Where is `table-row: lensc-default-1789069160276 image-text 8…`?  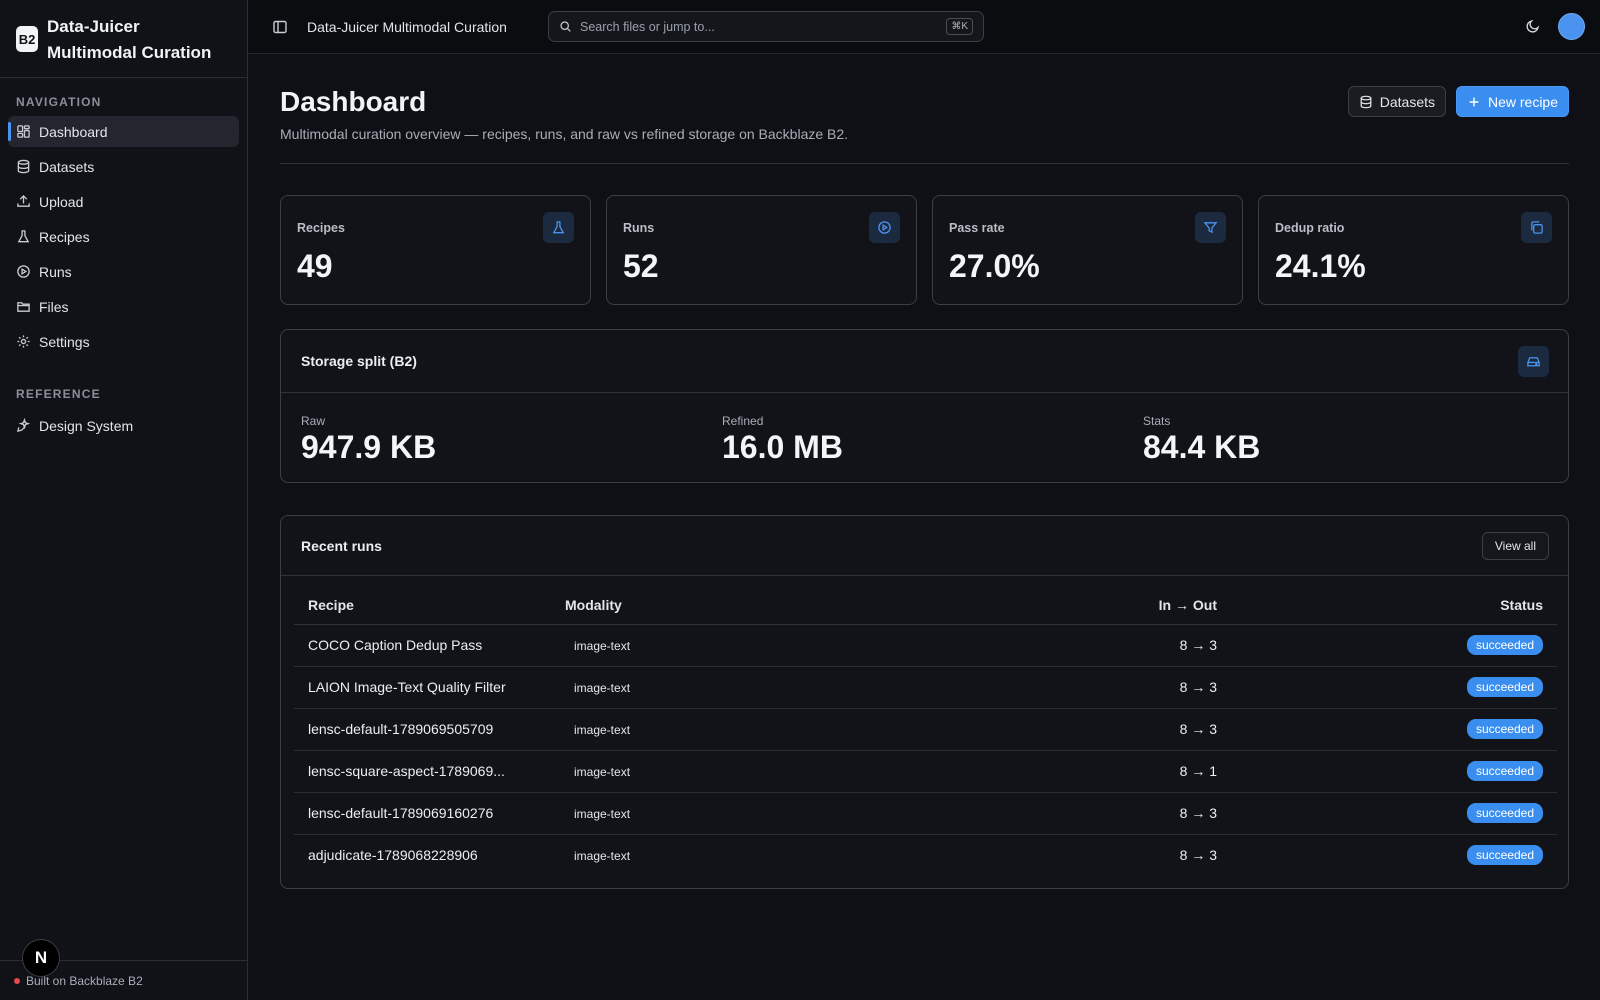 table-row: lensc-default-1789069160276 image-text 8… is located at coordinates (925, 813).